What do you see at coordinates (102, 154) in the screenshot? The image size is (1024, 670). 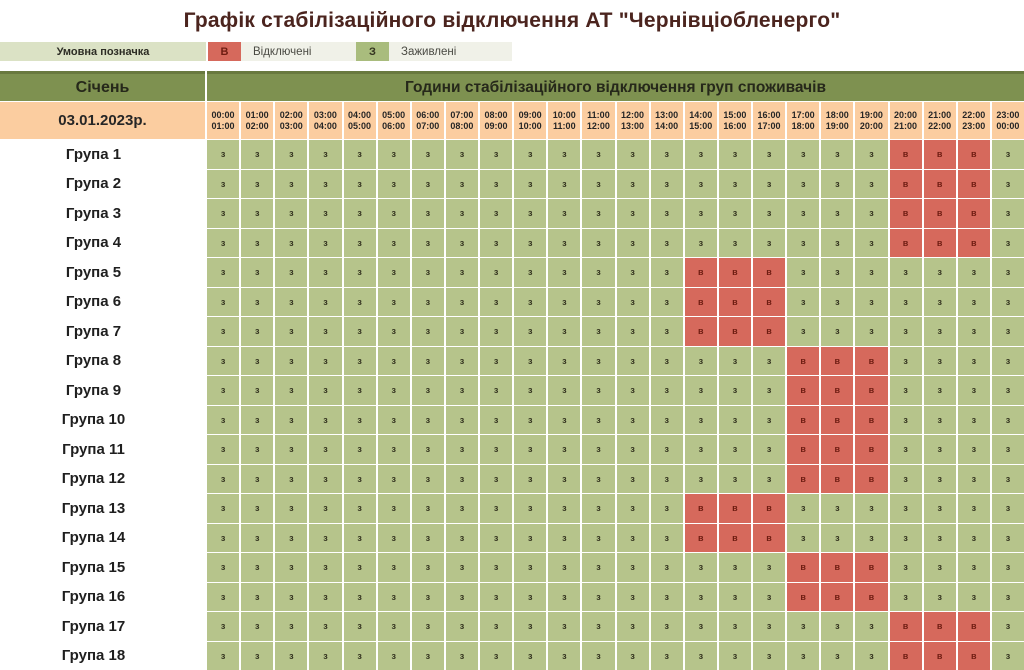 I see `group-label: Група 1` at bounding box center [102, 154].